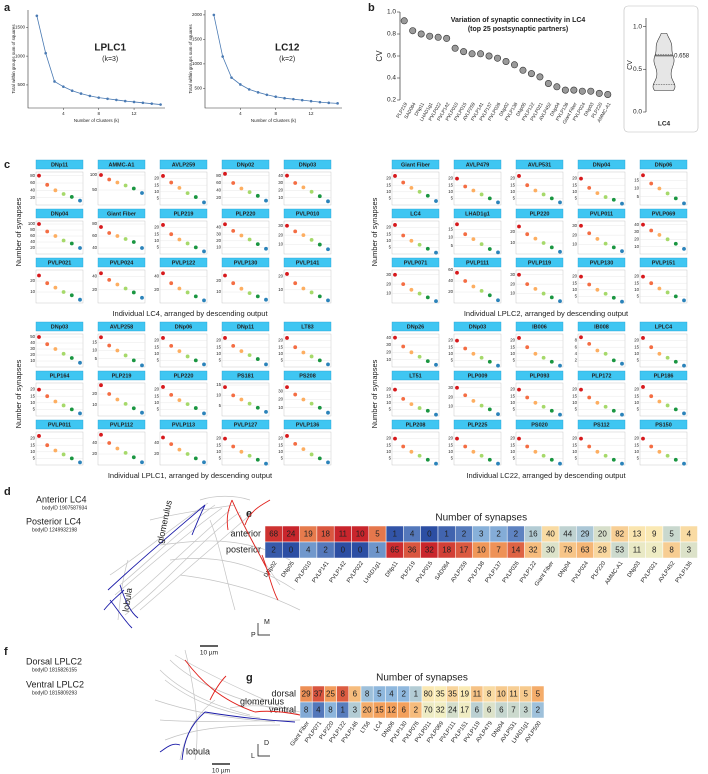 The width and height of the screenshot is (708, 774). I want to click on x-tick-label: PVLP138, so click(476, 573).